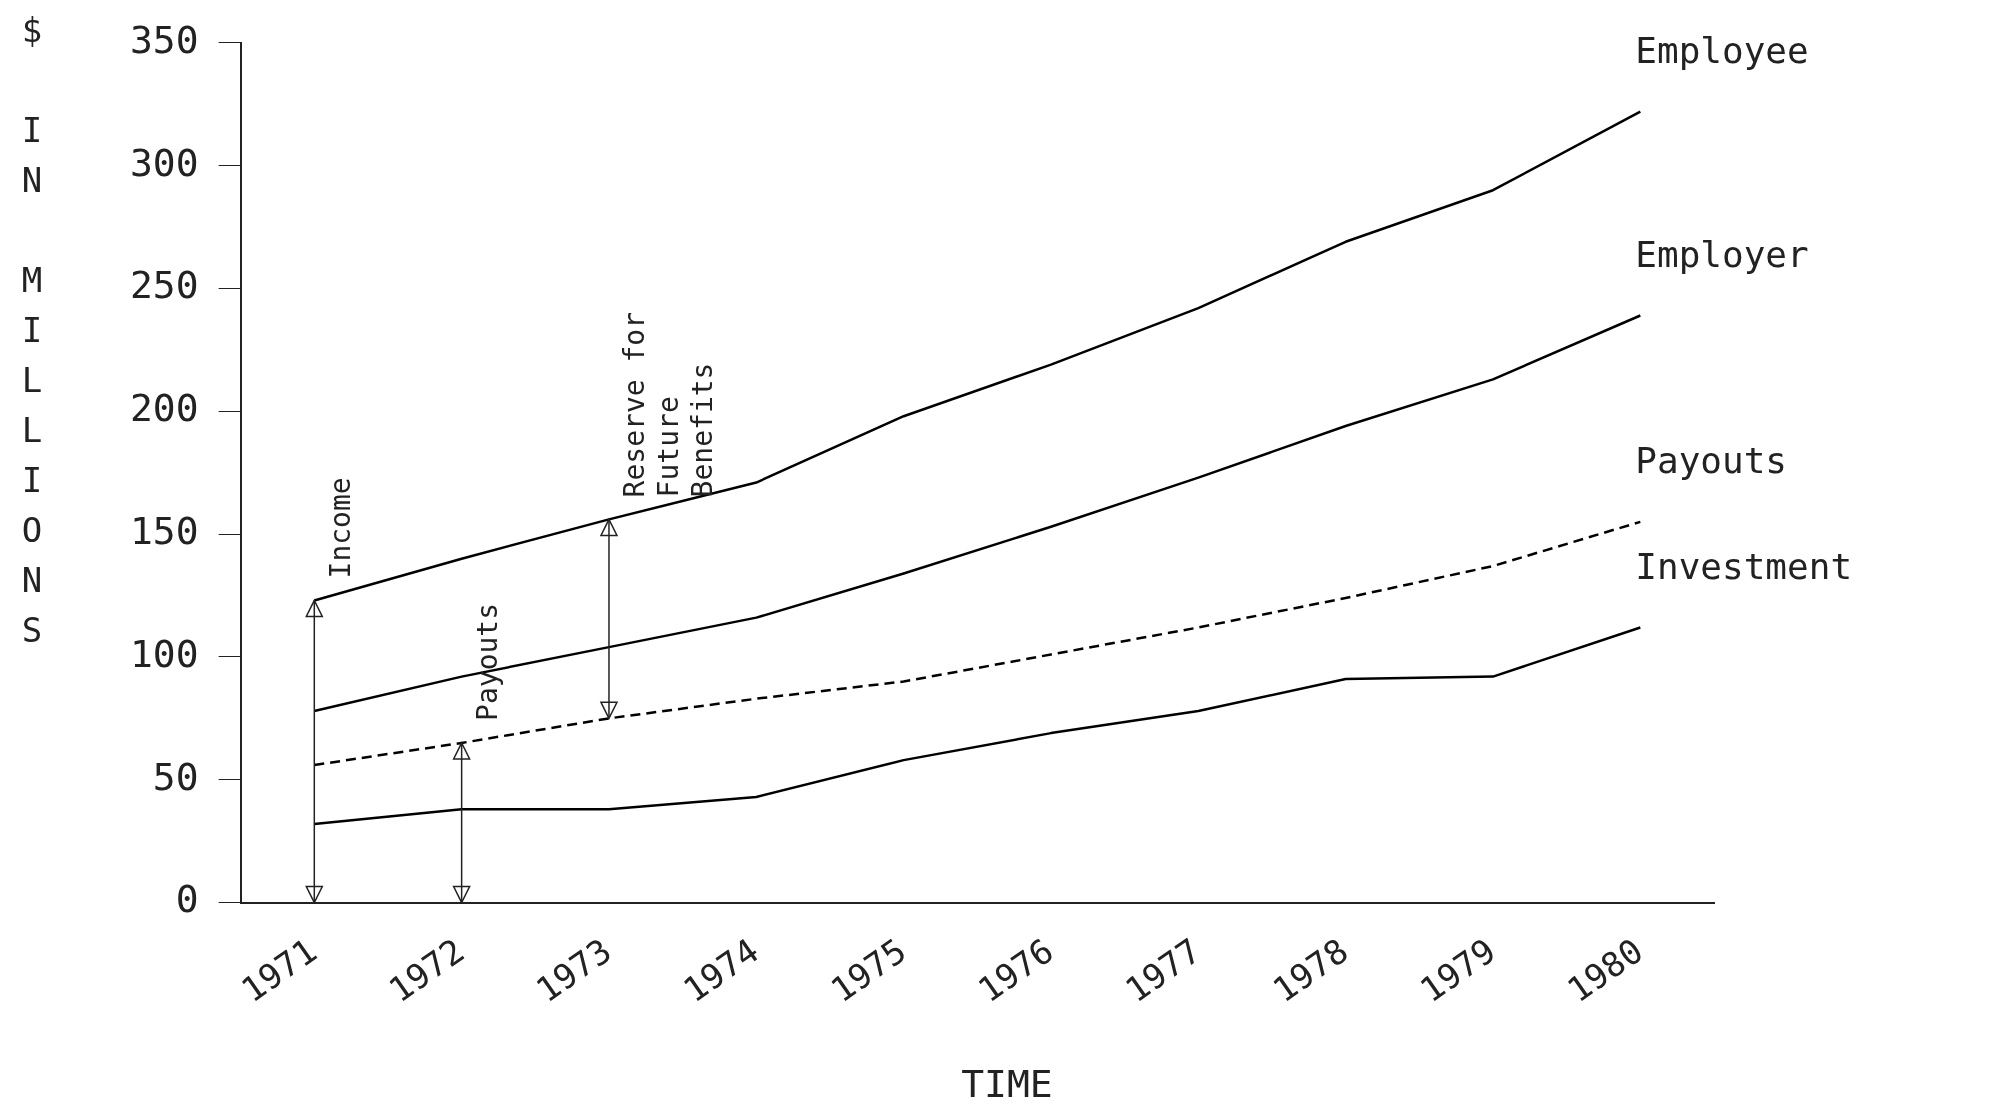  What do you see at coordinates (32, 336) in the screenshot?
I see `y-axis-title: $ IN MILLIONS` at bounding box center [32, 336].